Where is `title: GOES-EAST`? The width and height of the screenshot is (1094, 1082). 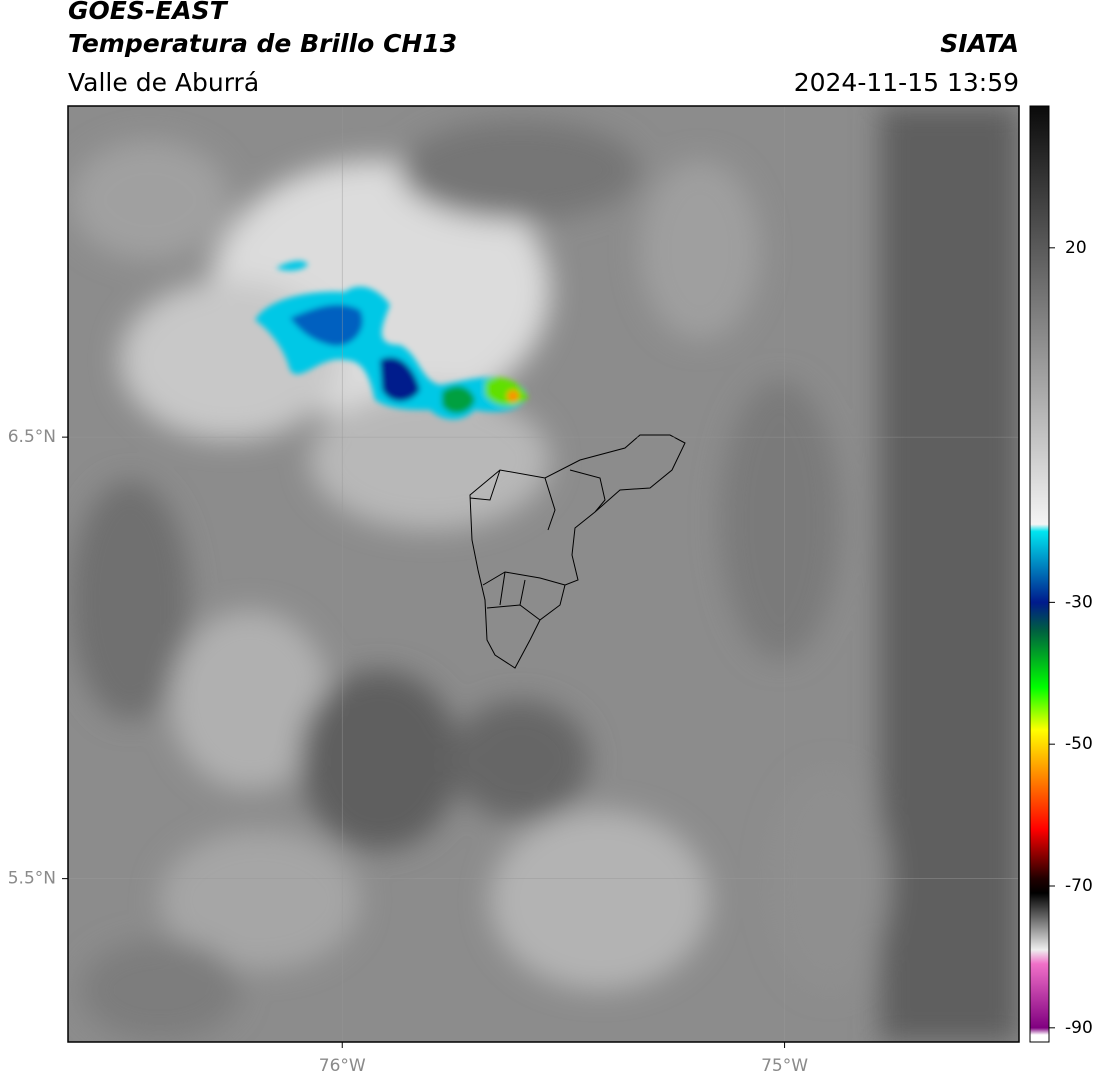 title: GOES-EAST is located at coordinates (148, 12).